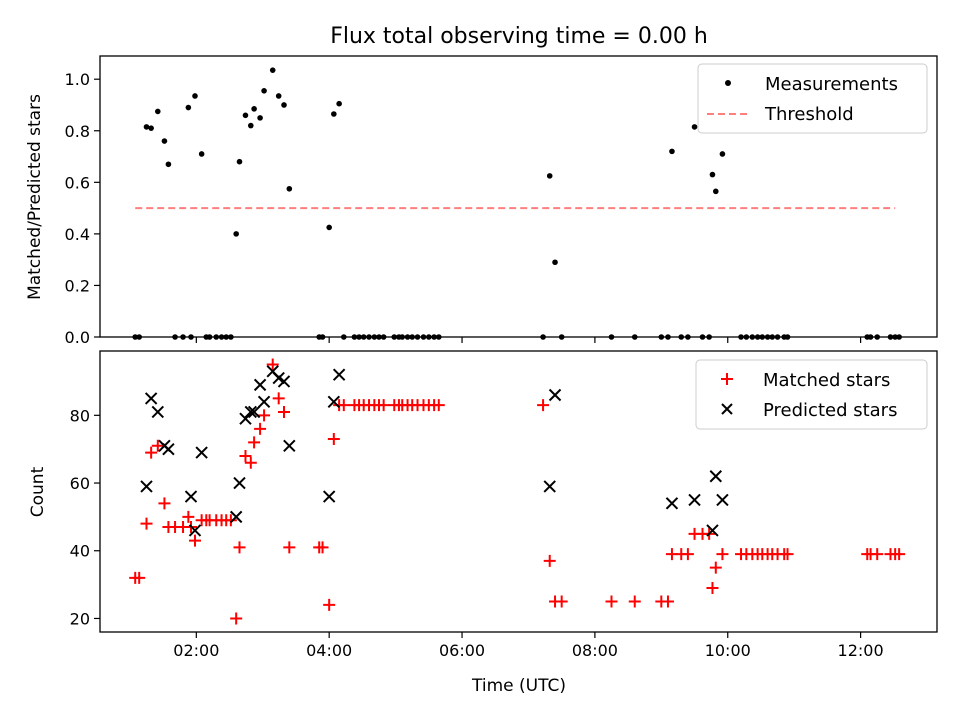  What do you see at coordinates (77, 79) in the screenshot?
I see `top-y-tick-label: 1.0` at bounding box center [77, 79].